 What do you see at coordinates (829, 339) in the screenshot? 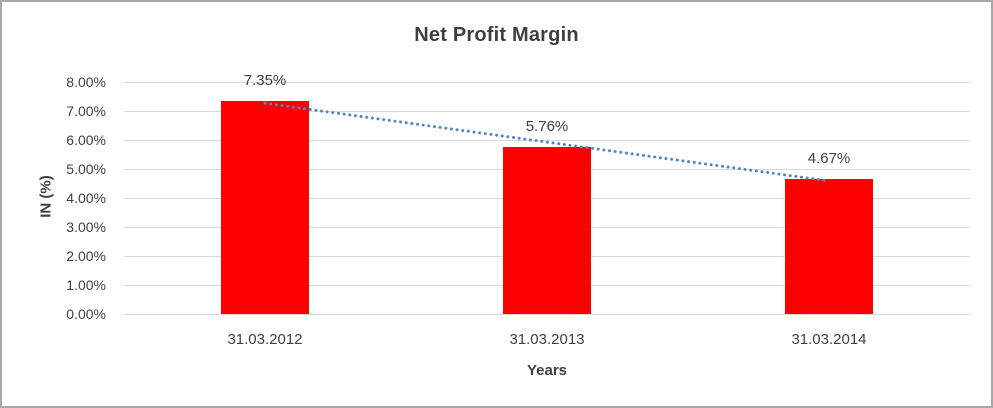
I see `x-axis-tick-label: 31.03.2014` at bounding box center [829, 339].